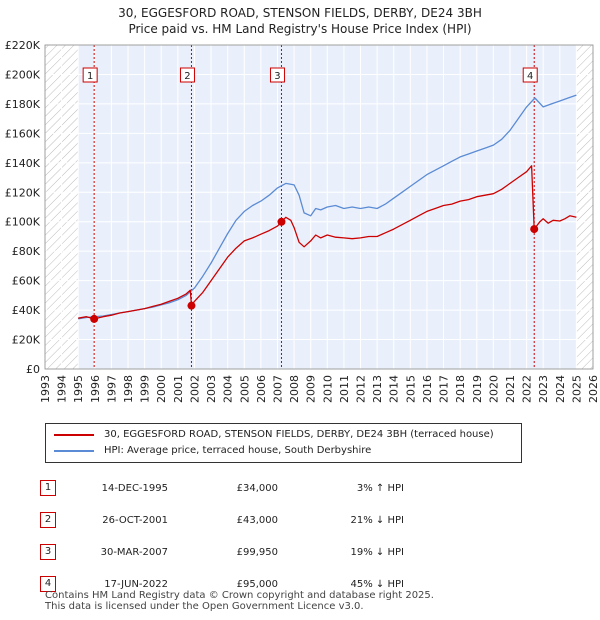 The image size is (600, 620). Describe the element at coordinates (244, 389) in the screenshot. I see `x-tick-label: 2005` at that location.